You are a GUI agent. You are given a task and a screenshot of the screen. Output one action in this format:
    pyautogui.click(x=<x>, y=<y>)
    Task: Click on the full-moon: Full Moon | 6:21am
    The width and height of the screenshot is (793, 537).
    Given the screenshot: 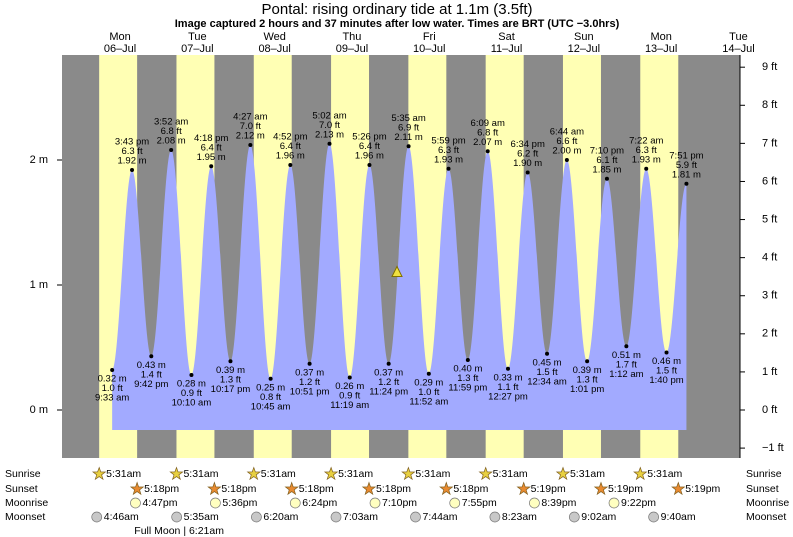 What is the action you would take?
    pyautogui.click(x=179, y=531)
    